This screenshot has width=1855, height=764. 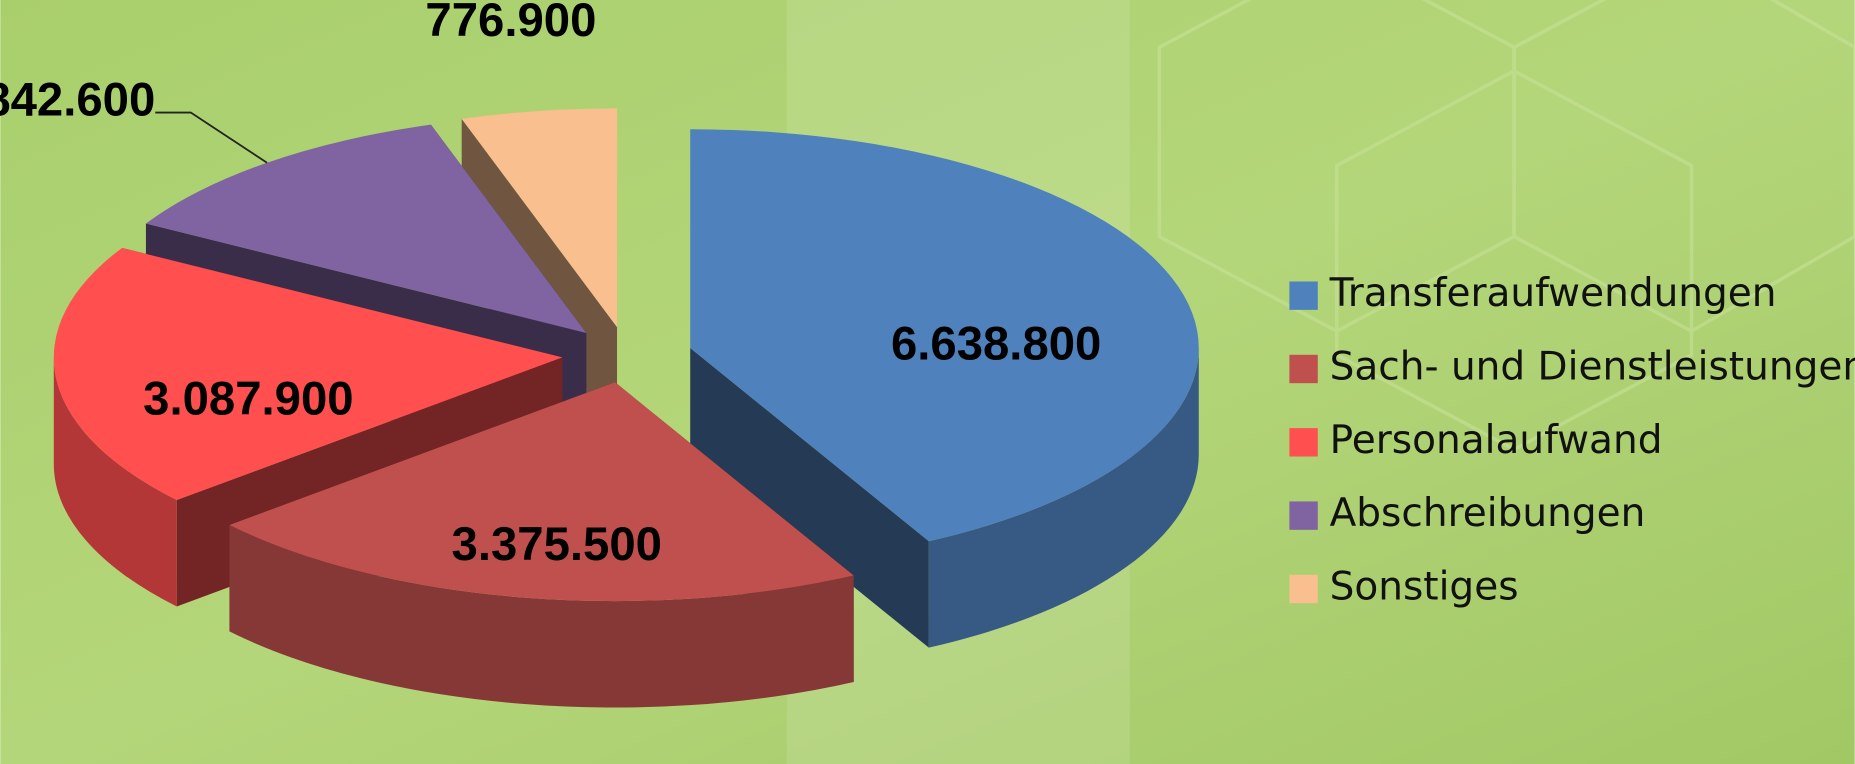 What do you see at coordinates (557, 544) in the screenshot?
I see `value-label: 3.375.500` at bounding box center [557, 544].